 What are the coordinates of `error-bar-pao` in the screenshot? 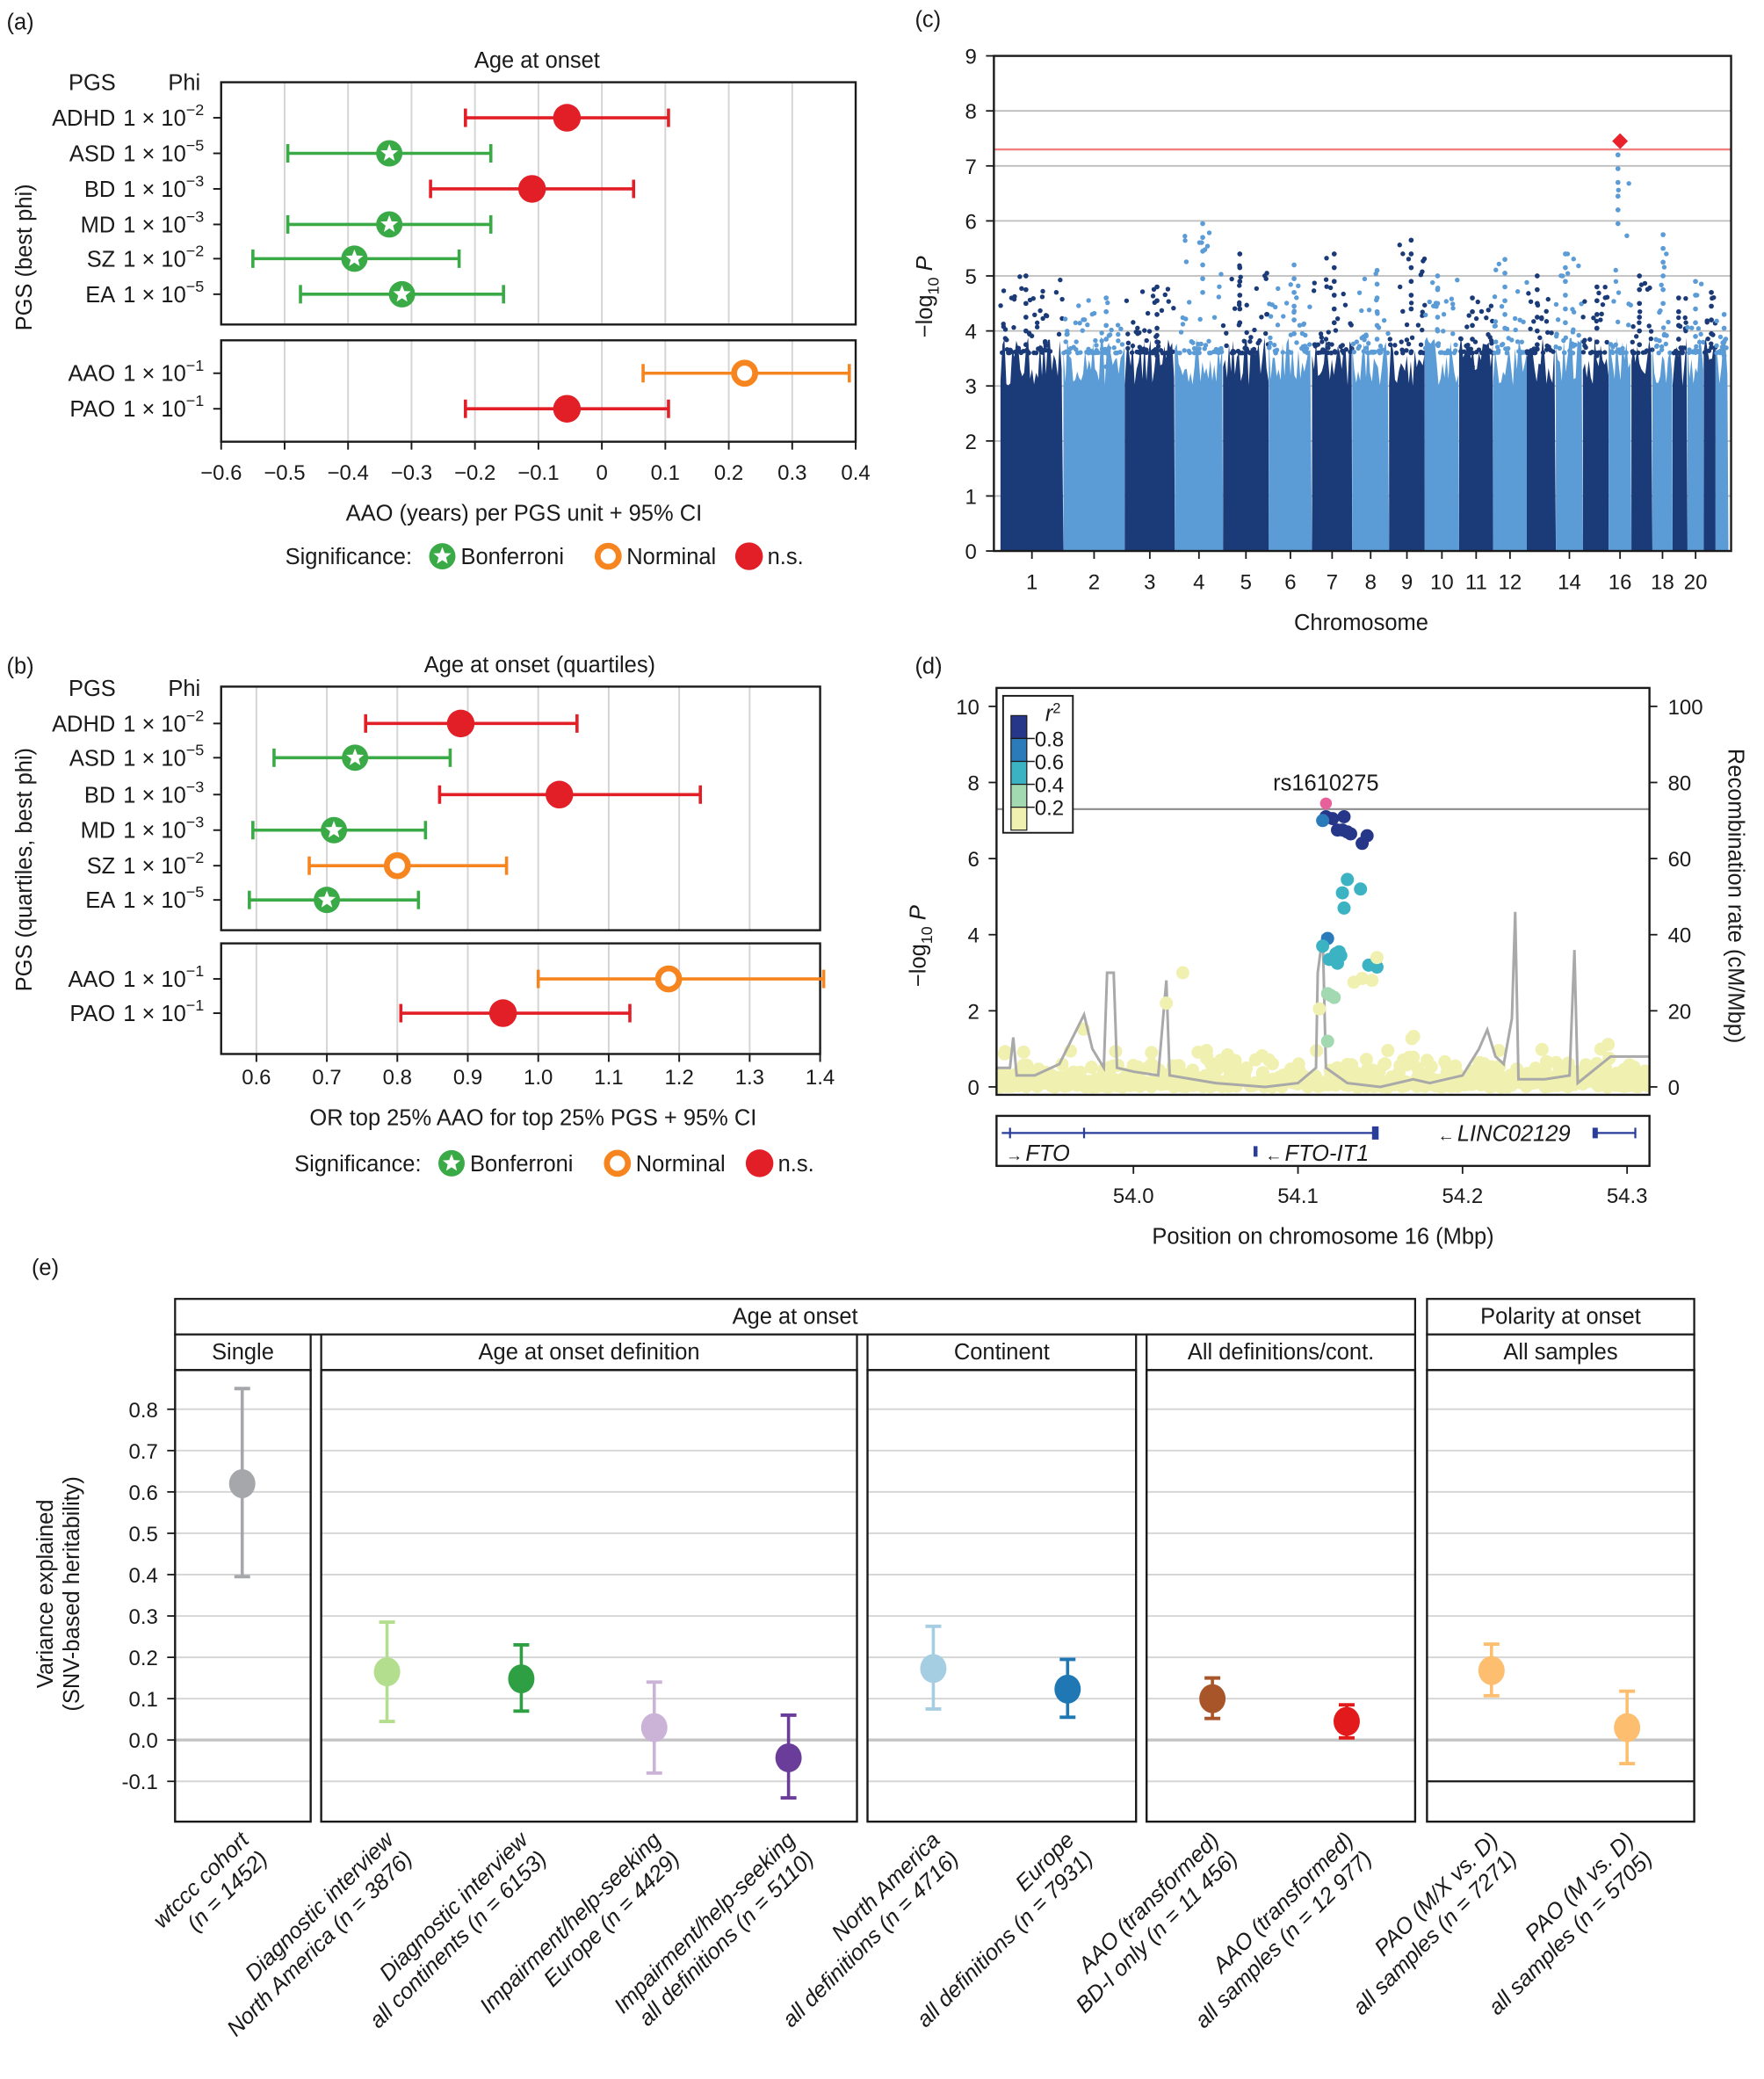 It's located at (567, 409).